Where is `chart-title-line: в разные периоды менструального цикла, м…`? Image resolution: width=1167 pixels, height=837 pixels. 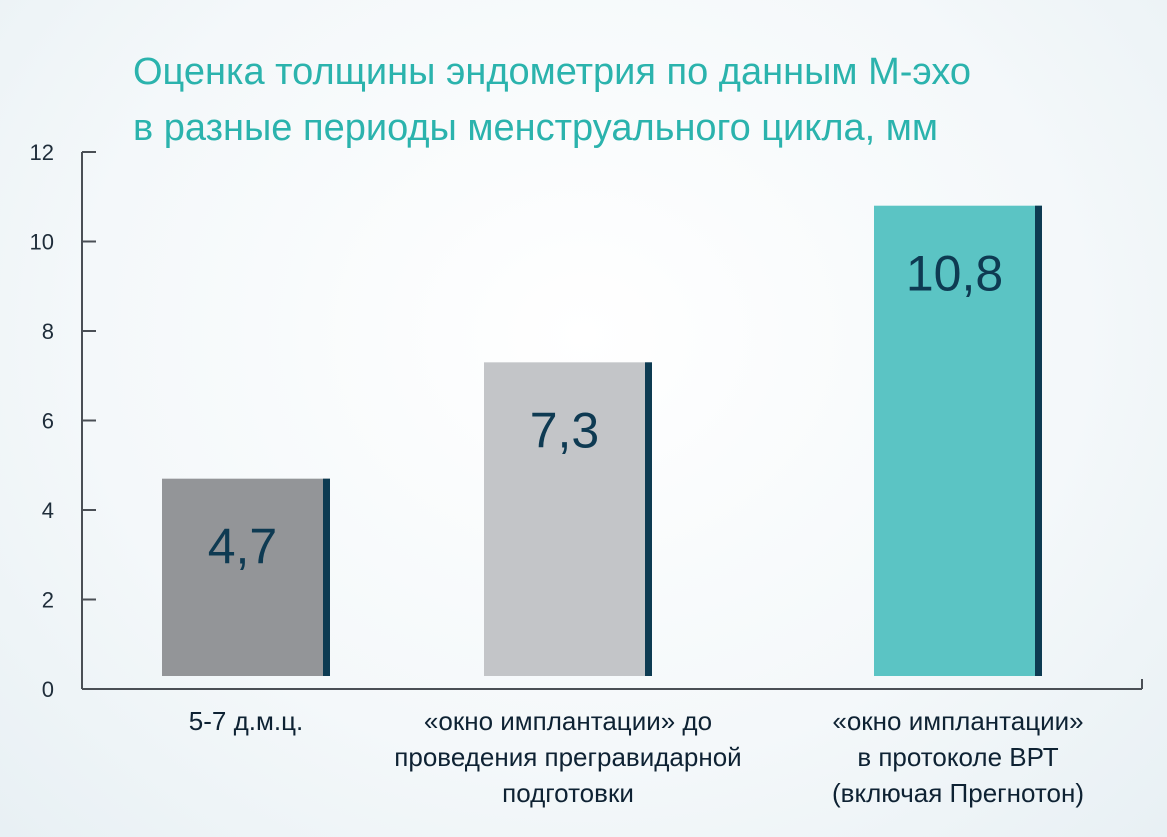 chart-title-line: в разные периоды менструального цикла, м… is located at coordinates (535, 128).